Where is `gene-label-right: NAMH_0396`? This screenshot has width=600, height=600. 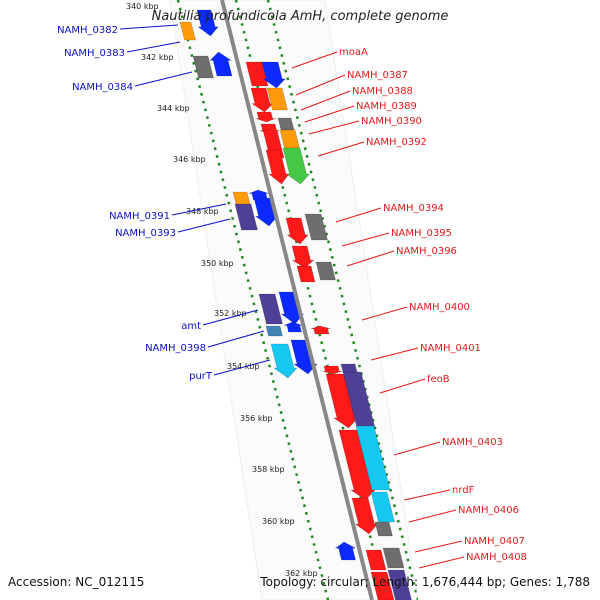
gene-label-right: NAMH_0396 is located at coordinates (426, 251).